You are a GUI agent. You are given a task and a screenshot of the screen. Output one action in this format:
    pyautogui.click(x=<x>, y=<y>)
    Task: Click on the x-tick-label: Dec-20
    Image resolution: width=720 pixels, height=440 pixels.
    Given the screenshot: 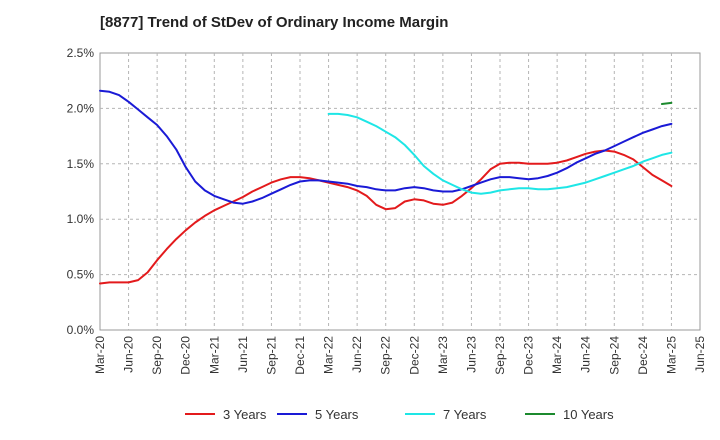 What is the action you would take?
    pyautogui.click(x=186, y=355)
    